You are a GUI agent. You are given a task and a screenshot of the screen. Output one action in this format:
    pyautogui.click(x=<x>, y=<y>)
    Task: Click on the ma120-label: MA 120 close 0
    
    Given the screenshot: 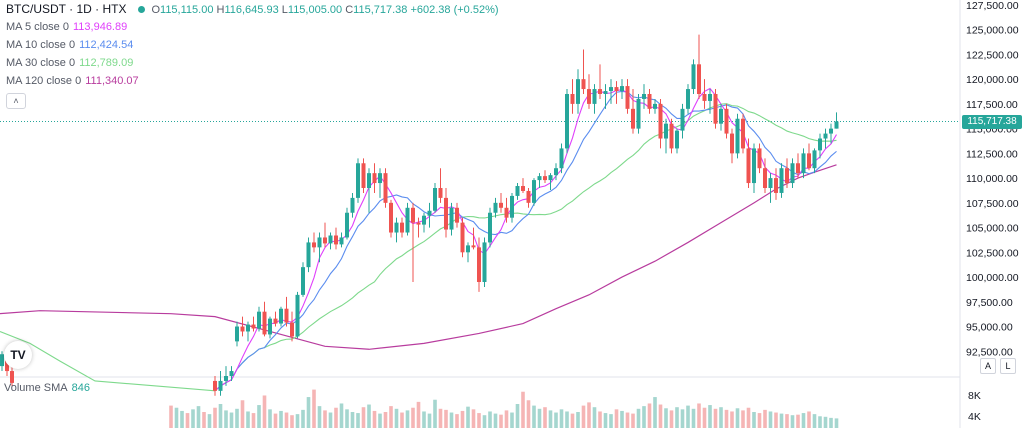 What is the action you would take?
    pyautogui.click(x=44, y=81)
    